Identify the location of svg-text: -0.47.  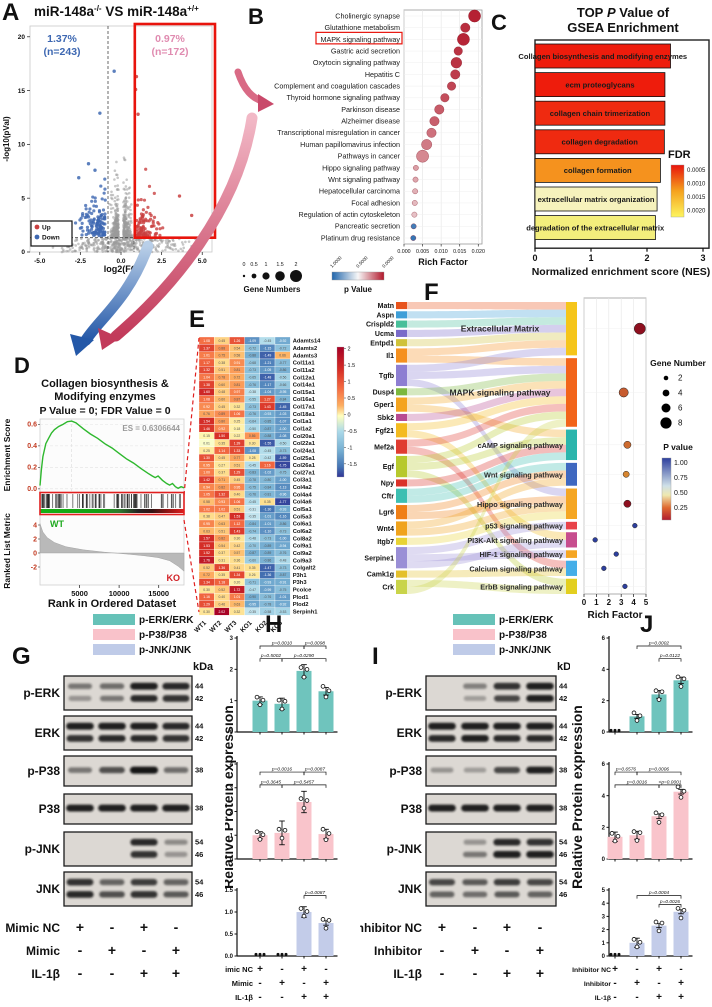
(252, 590).